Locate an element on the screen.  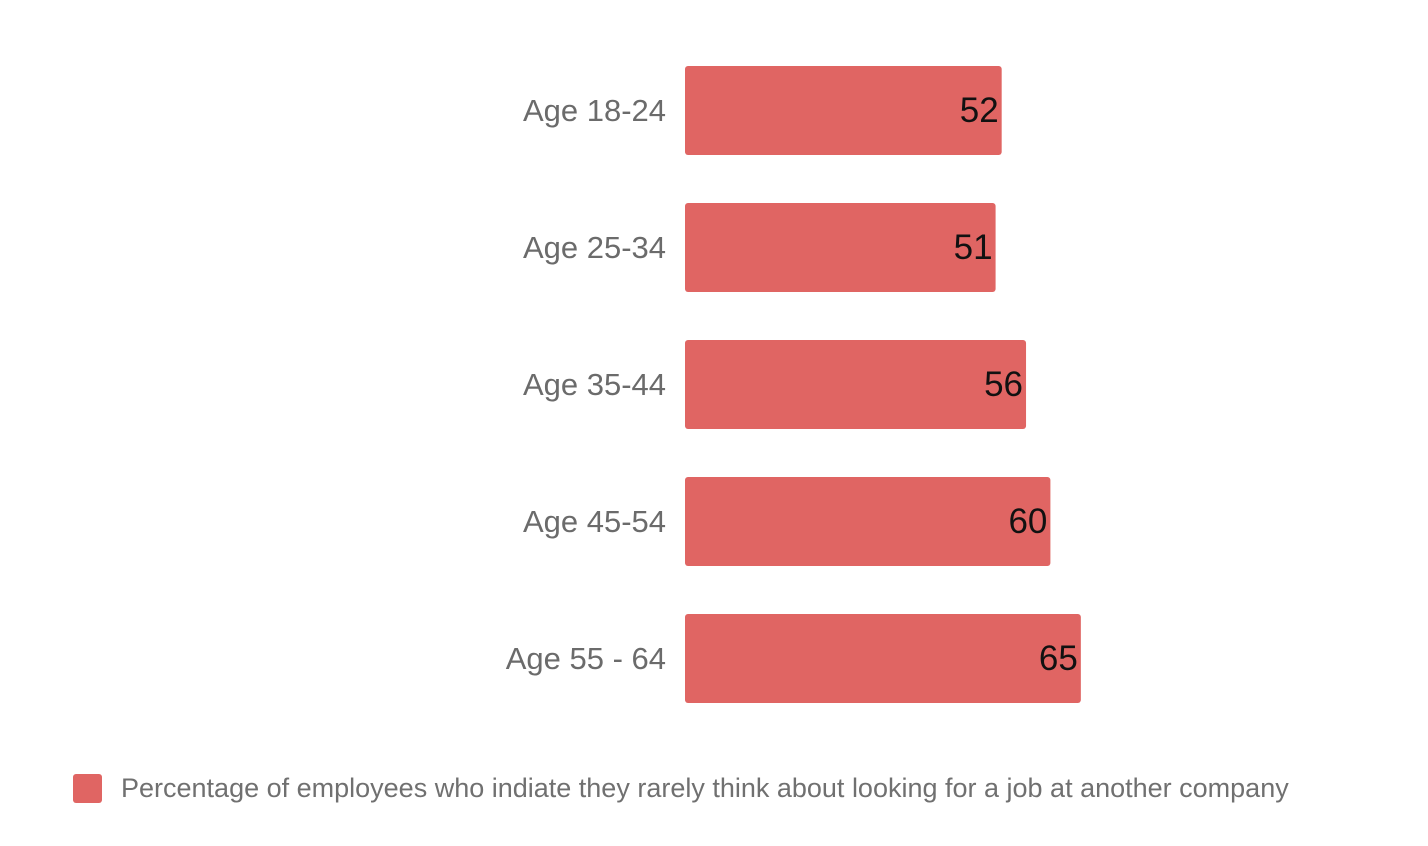
category-label: Age 45-54 is located at coordinates (594, 521).